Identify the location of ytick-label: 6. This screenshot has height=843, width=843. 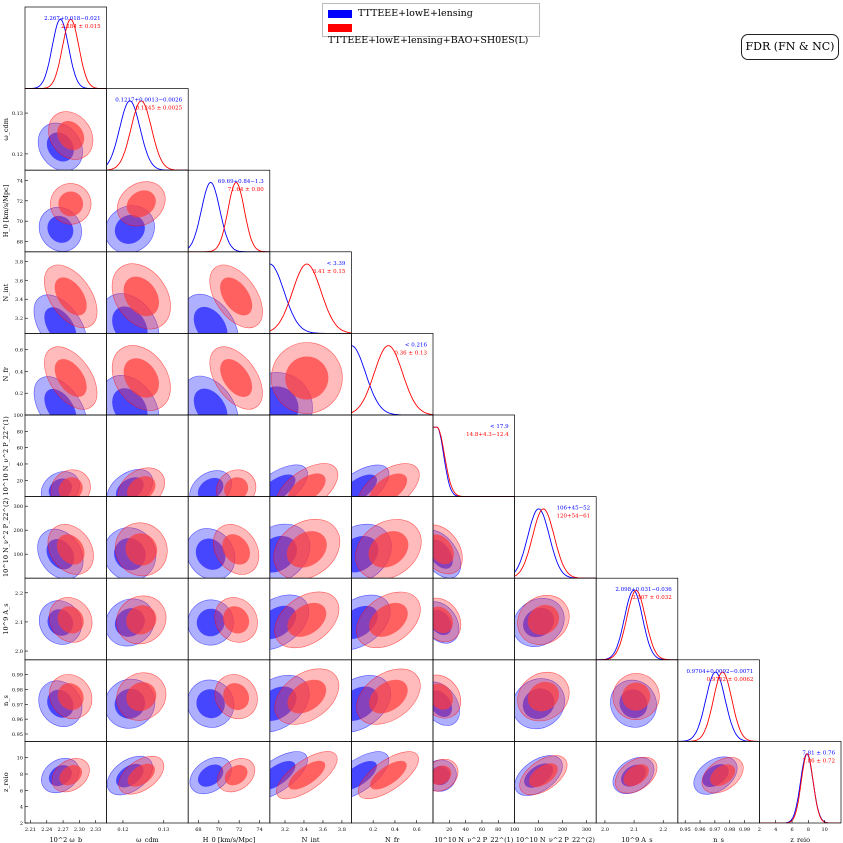
(21, 791).